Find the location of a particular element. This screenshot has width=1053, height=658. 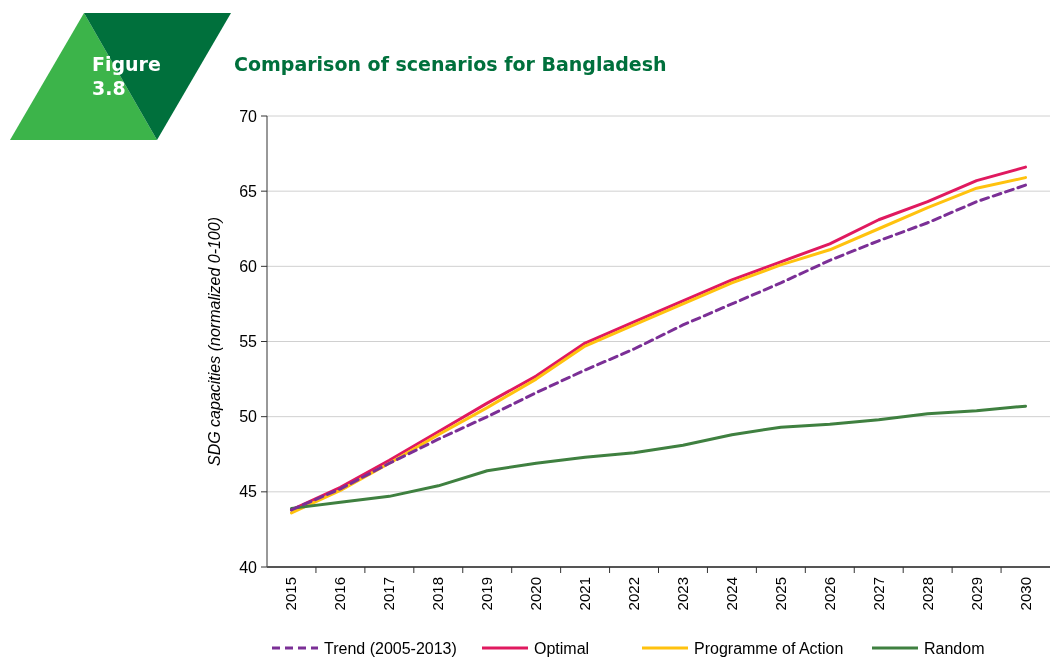

y-tick-label: 65 is located at coordinates (248, 191).